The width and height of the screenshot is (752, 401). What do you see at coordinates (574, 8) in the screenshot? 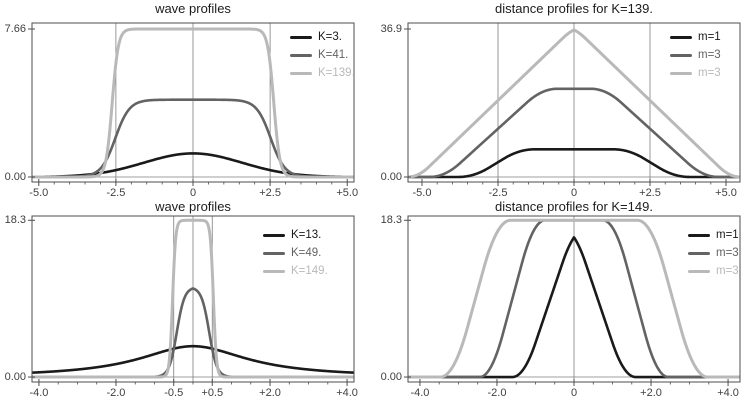
I see `plot-title: distance profiles for K=139.` at bounding box center [574, 8].